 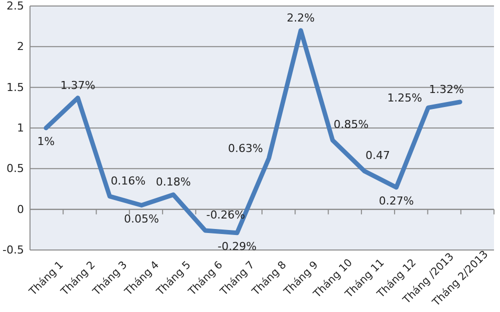 What do you see at coordinates (13, 250) in the screenshot?
I see `y-tick-label: -0.5` at bounding box center [13, 250].